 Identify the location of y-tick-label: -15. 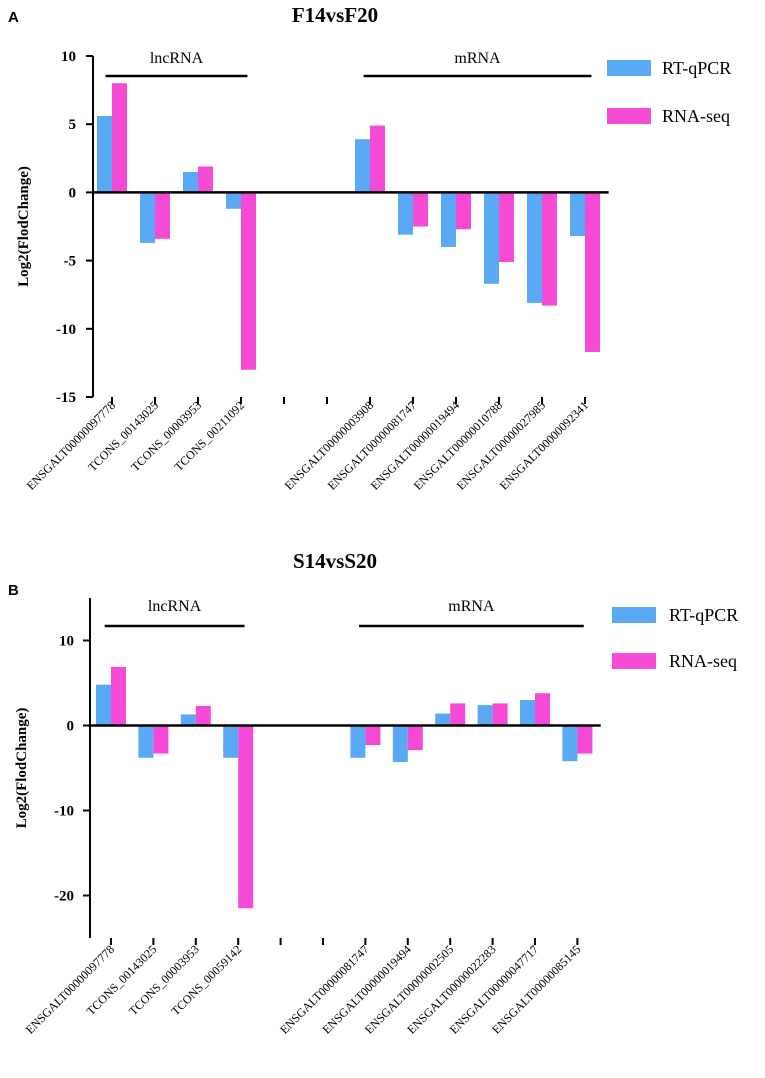
(66, 398).